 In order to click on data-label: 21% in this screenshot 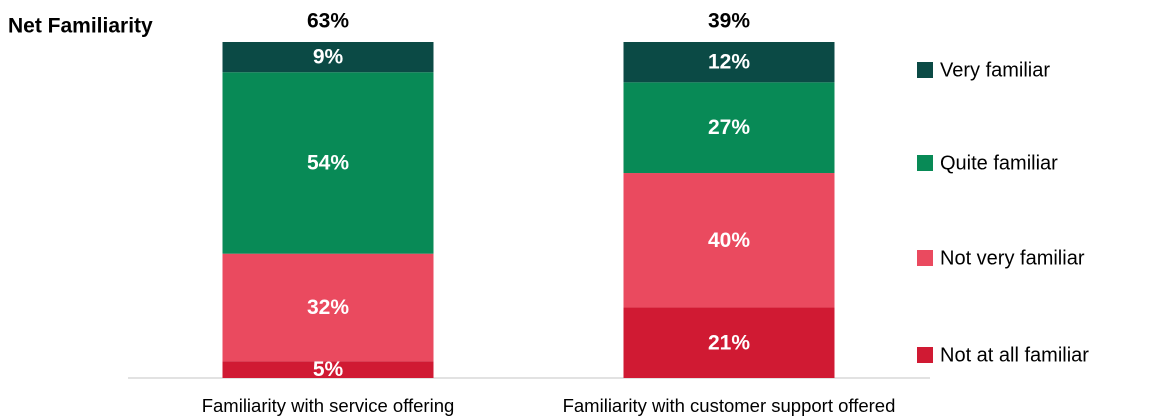, I will do `click(729, 342)`.